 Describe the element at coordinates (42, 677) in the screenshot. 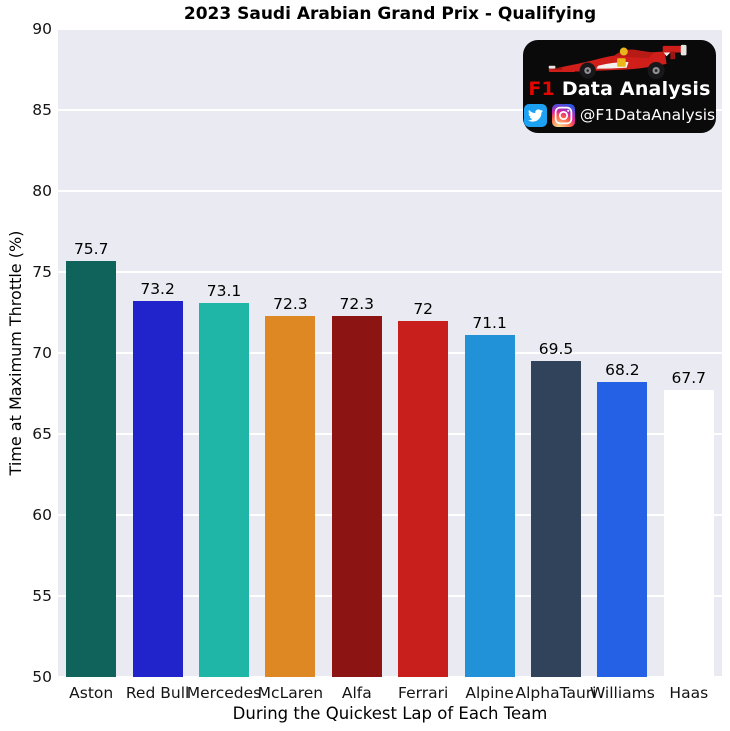

I see `ytick-label-50: 50` at that location.